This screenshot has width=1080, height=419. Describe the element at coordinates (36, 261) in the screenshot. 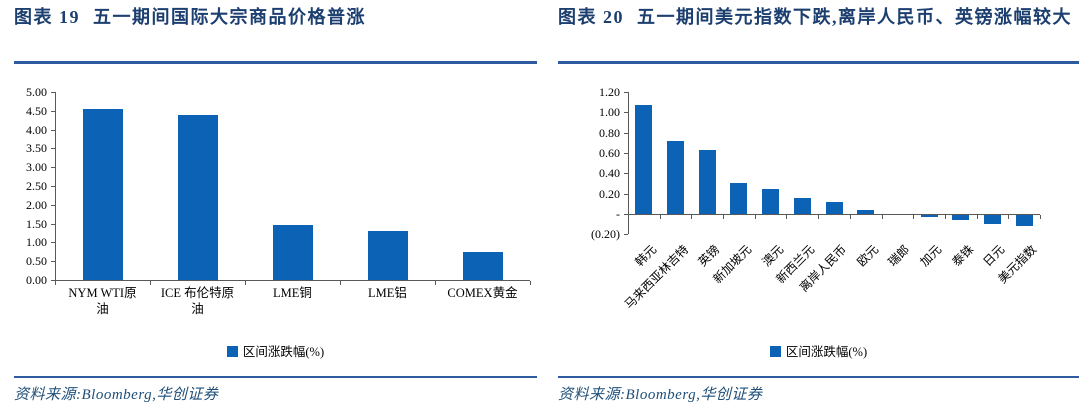

I see `y-axis-label: 0.50` at that location.